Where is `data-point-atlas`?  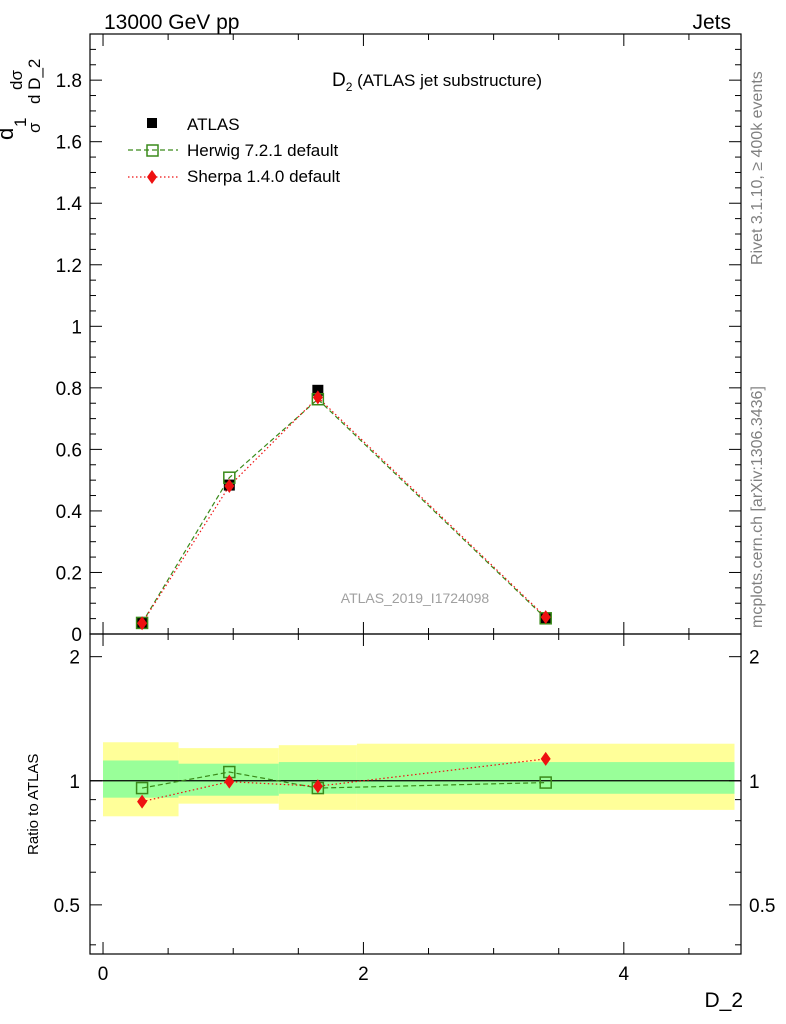
data-point-atlas is located at coordinates (318, 390).